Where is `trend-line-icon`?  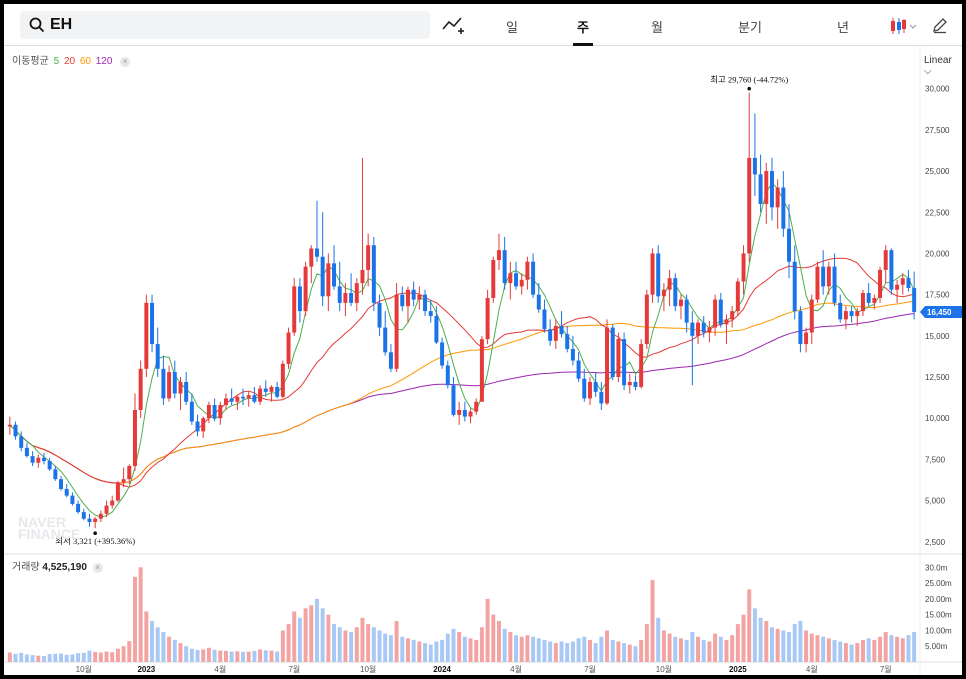 trend-line-icon is located at coordinates (453, 25).